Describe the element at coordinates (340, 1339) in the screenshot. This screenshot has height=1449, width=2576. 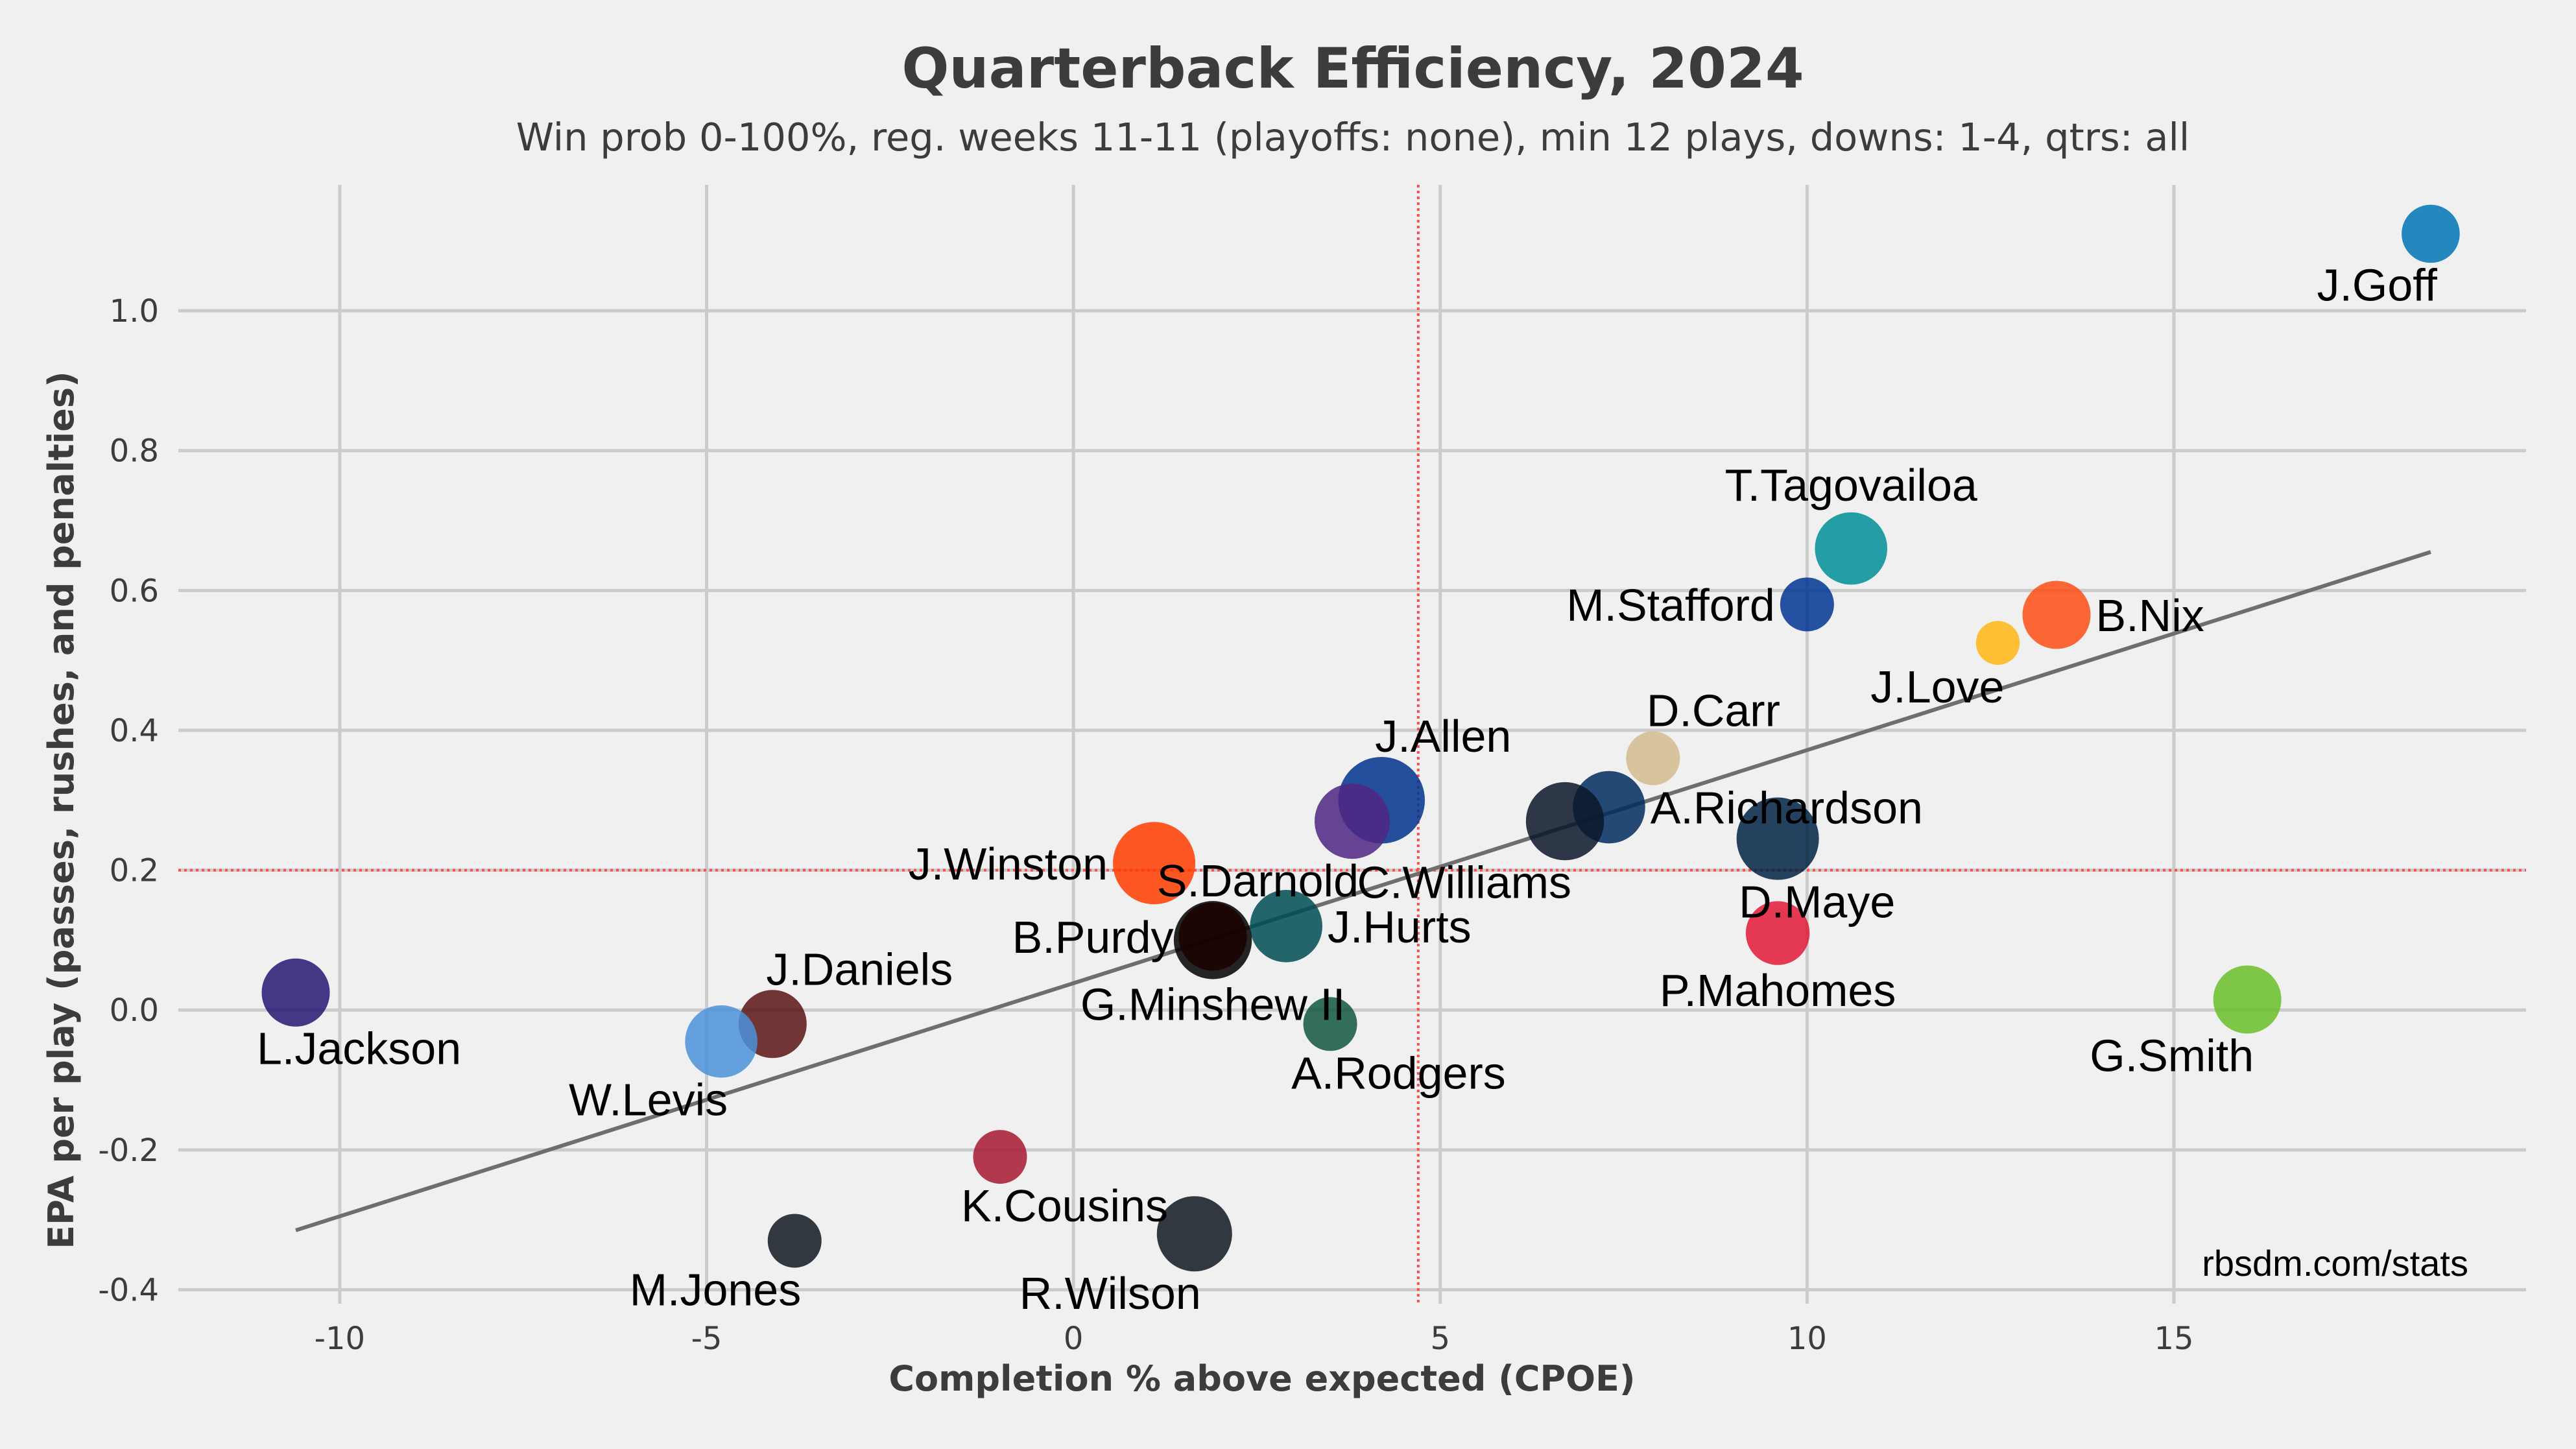
I see `x-tick-label: -10` at that location.